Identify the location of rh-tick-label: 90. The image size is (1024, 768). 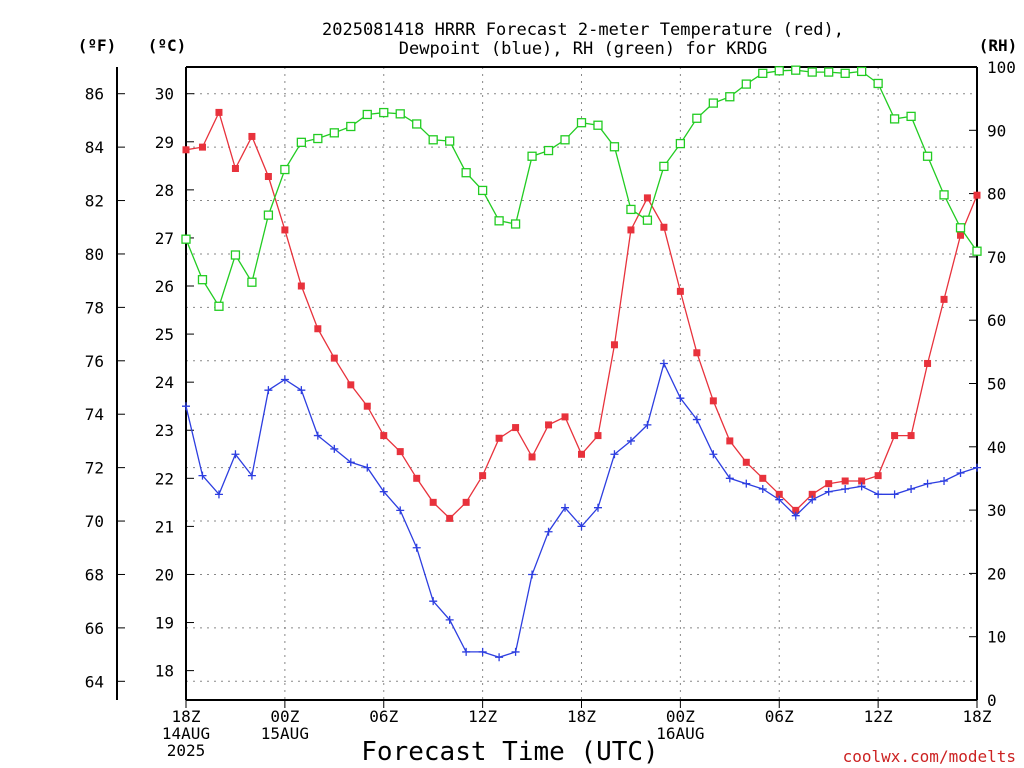
(996, 130).